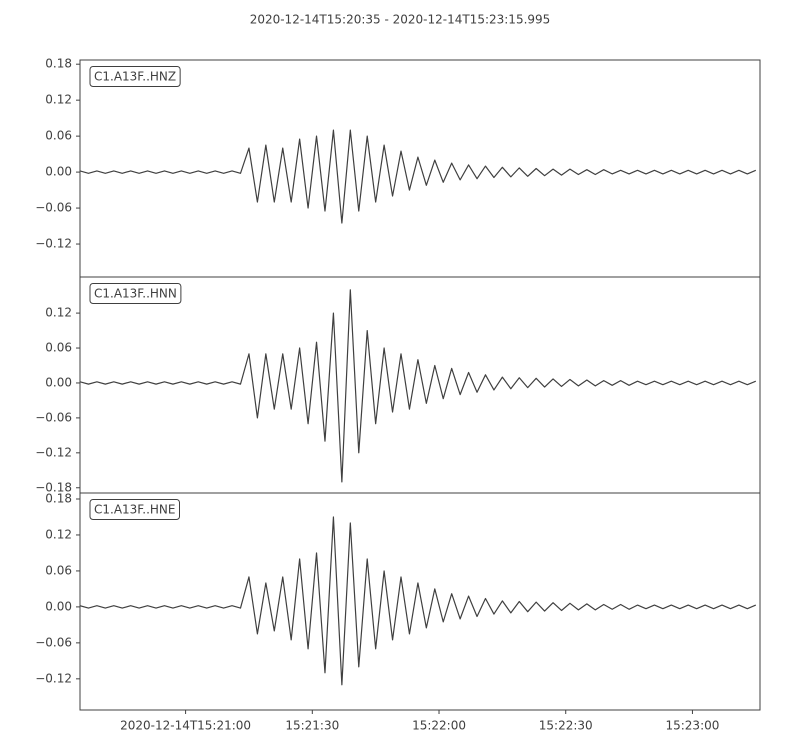  Describe the element at coordinates (692, 726) in the screenshot. I see `x-tick-label: 15:23:00` at that location.